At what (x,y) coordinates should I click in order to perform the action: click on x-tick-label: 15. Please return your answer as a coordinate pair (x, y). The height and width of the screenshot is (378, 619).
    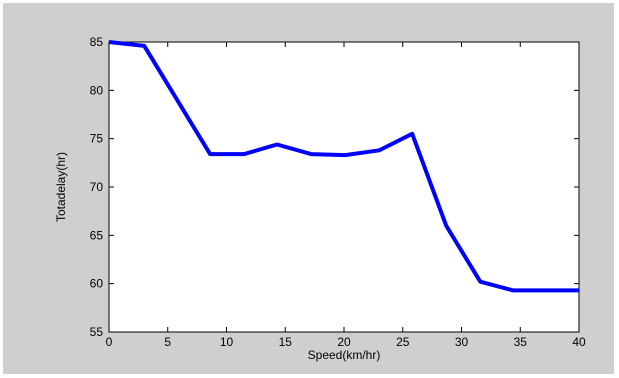
    Looking at the image, I should click on (286, 342).